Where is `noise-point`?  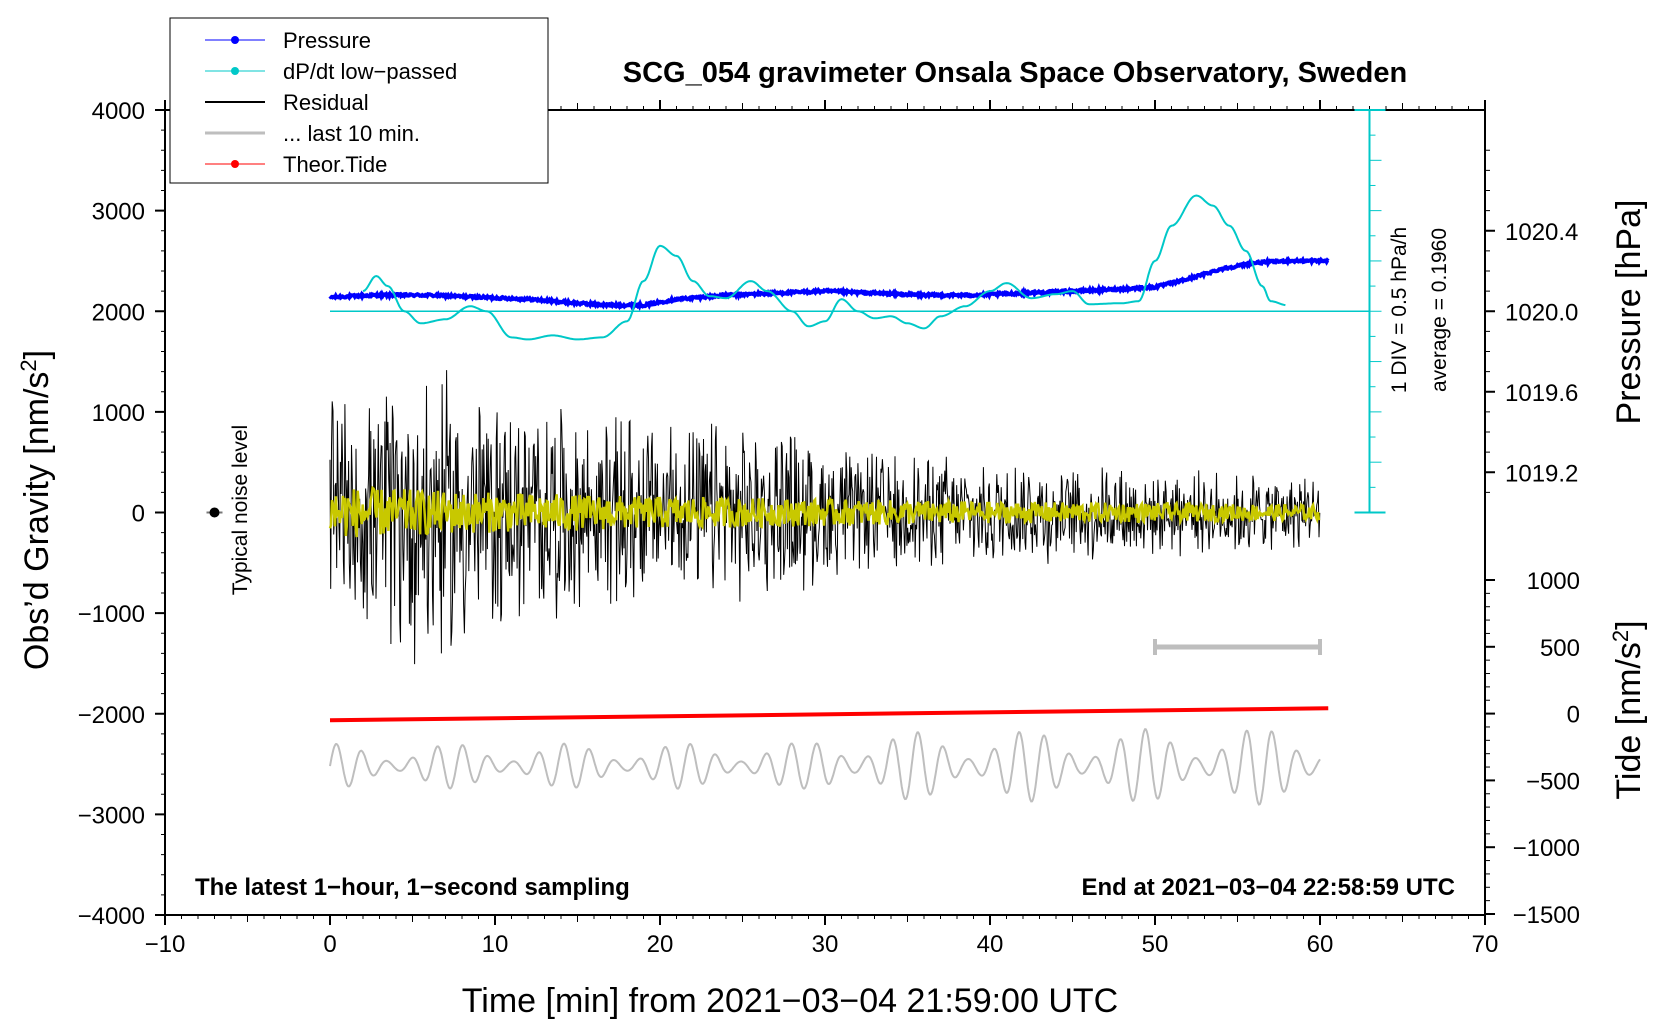 noise-point is located at coordinates (214, 512).